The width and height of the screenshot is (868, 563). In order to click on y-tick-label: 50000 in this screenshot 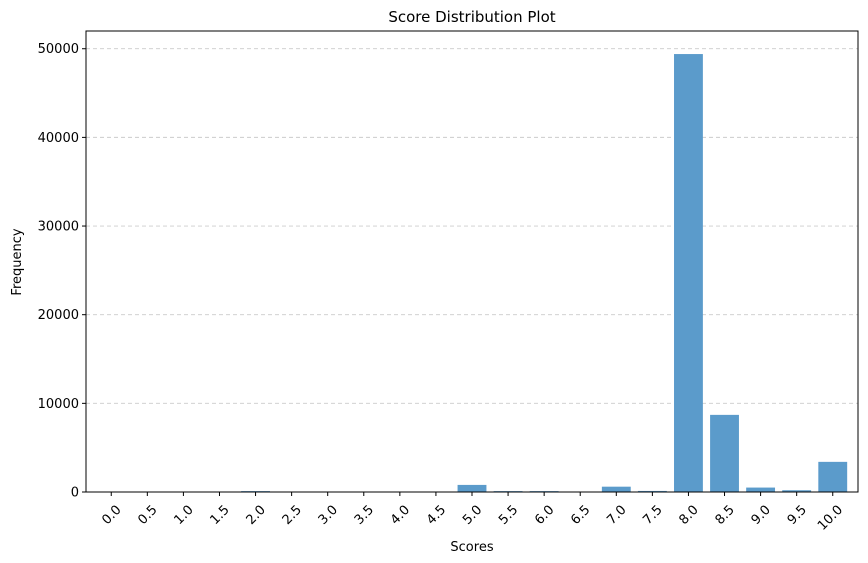, I will do `click(58, 49)`.